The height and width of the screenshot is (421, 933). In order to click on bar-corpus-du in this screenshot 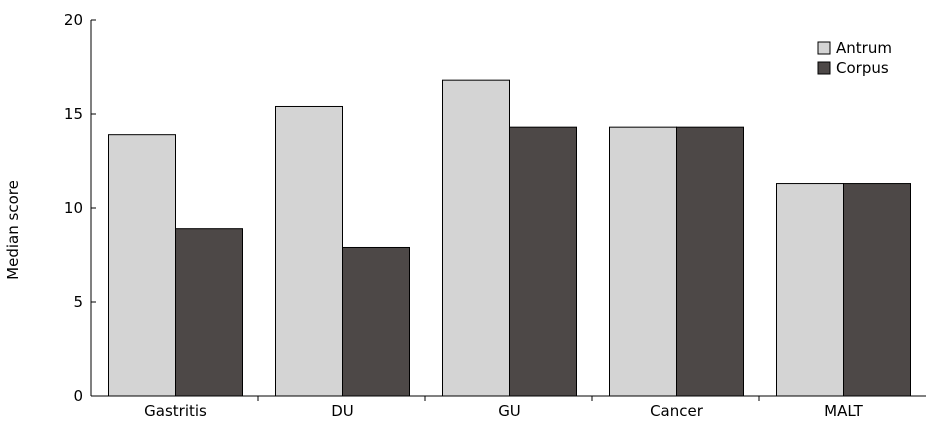, I will do `click(376, 321)`.